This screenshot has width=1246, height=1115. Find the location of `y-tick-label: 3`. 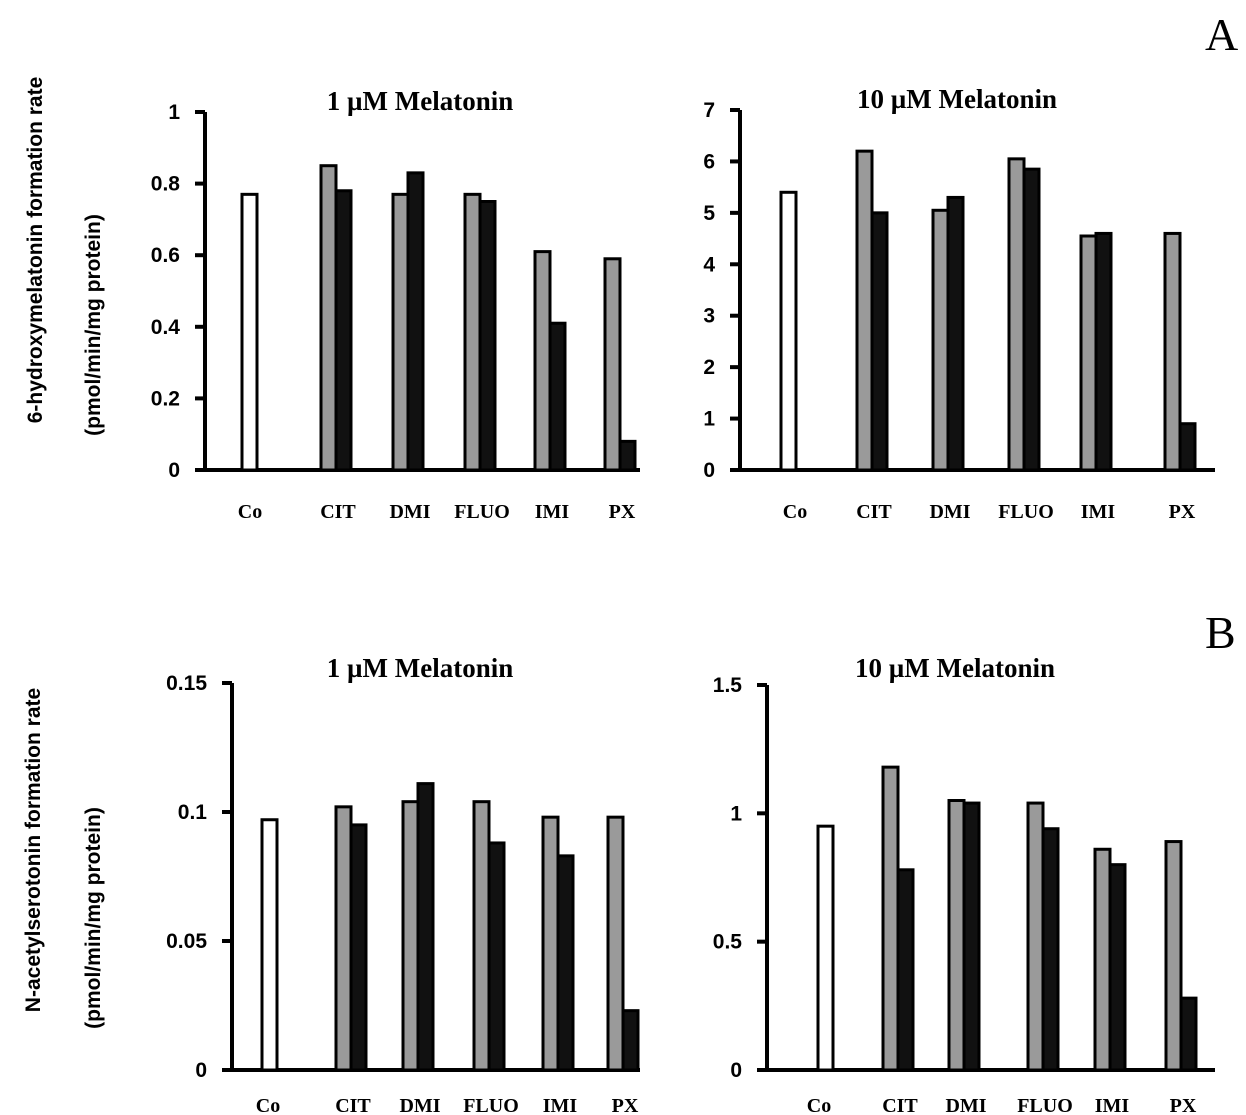

y-tick-label: 3 is located at coordinates (709, 316).